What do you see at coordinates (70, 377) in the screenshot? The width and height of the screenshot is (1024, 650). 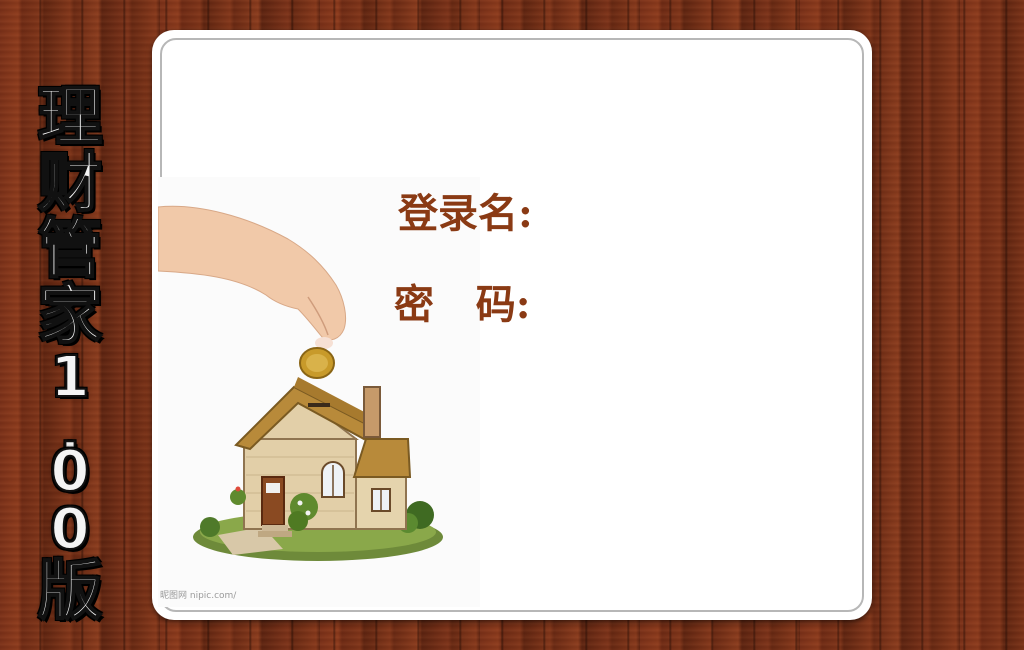 I see `app-title-char: 1` at bounding box center [70, 377].